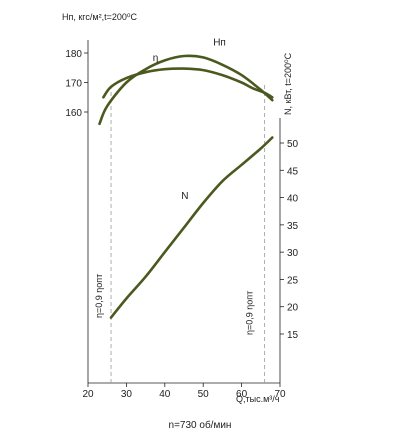 The width and height of the screenshot is (400, 446). What do you see at coordinates (156, 58) in the screenshot?
I see `curve-label: η` at bounding box center [156, 58].